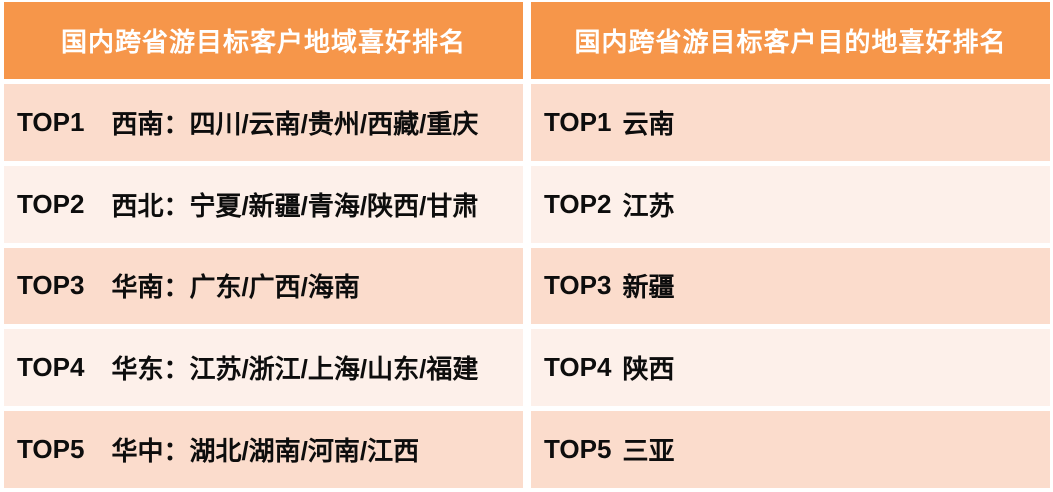  Describe the element at coordinates (648, 451) in the screenshot. I see `row-value: 三亚` at that location.